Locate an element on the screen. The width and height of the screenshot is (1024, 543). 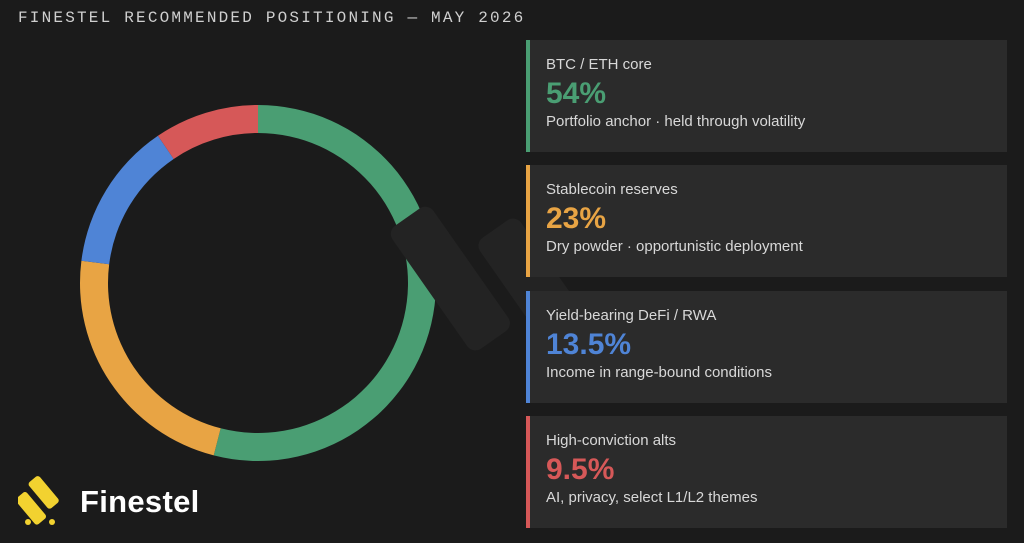
segment-btc-eth is located at coordinates (324, 283).